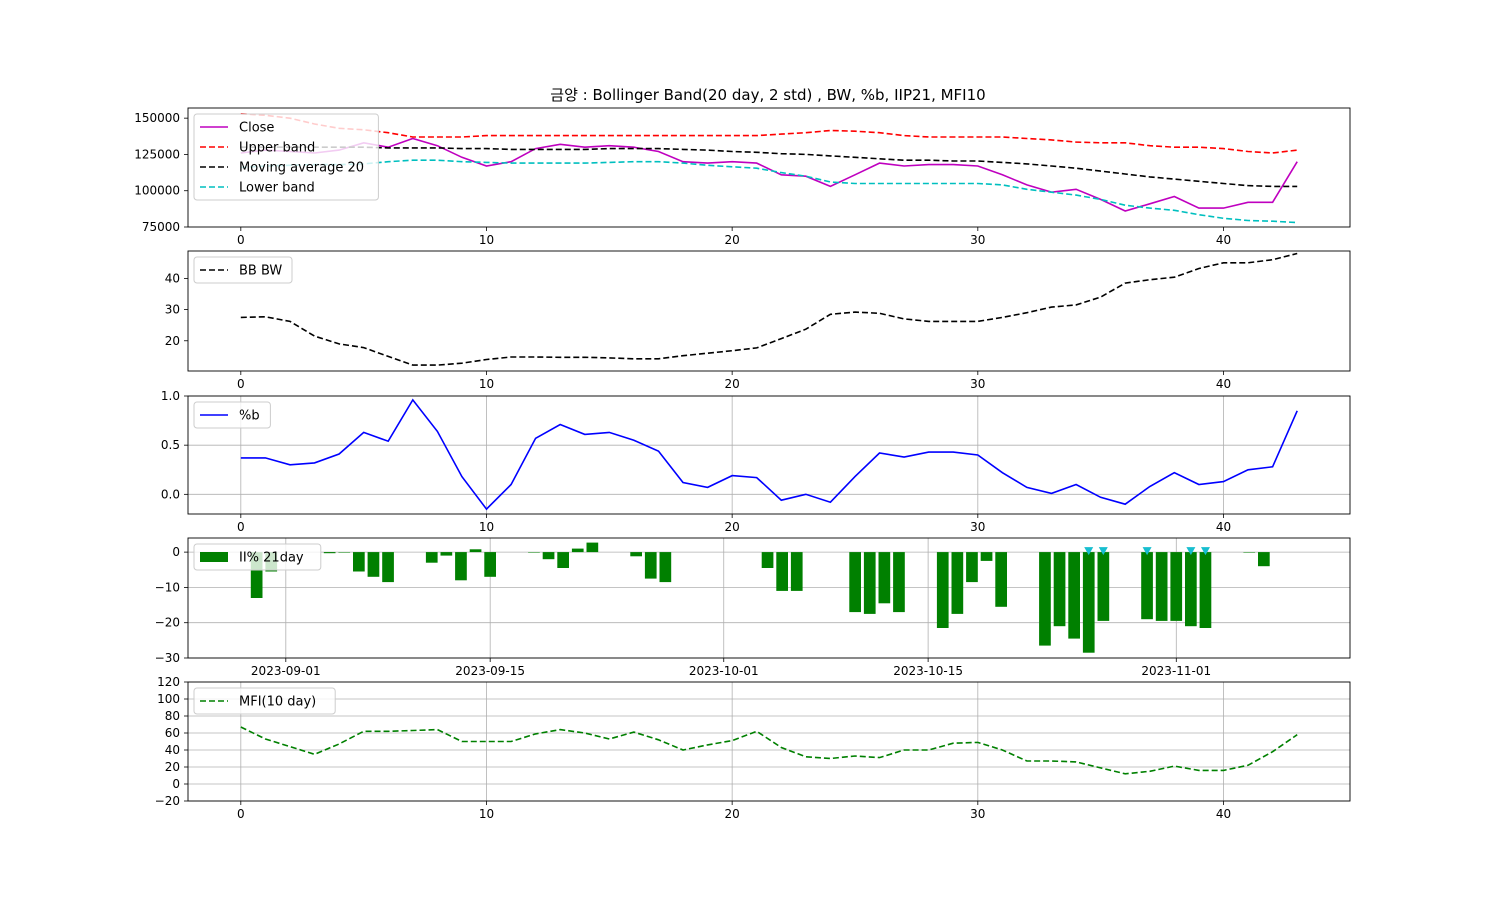 This screenshot has width=1500, height=900. Describe the element at coordinates (172, 278) in the screenshot. I see `bw-ytick-label: 40` at that location.